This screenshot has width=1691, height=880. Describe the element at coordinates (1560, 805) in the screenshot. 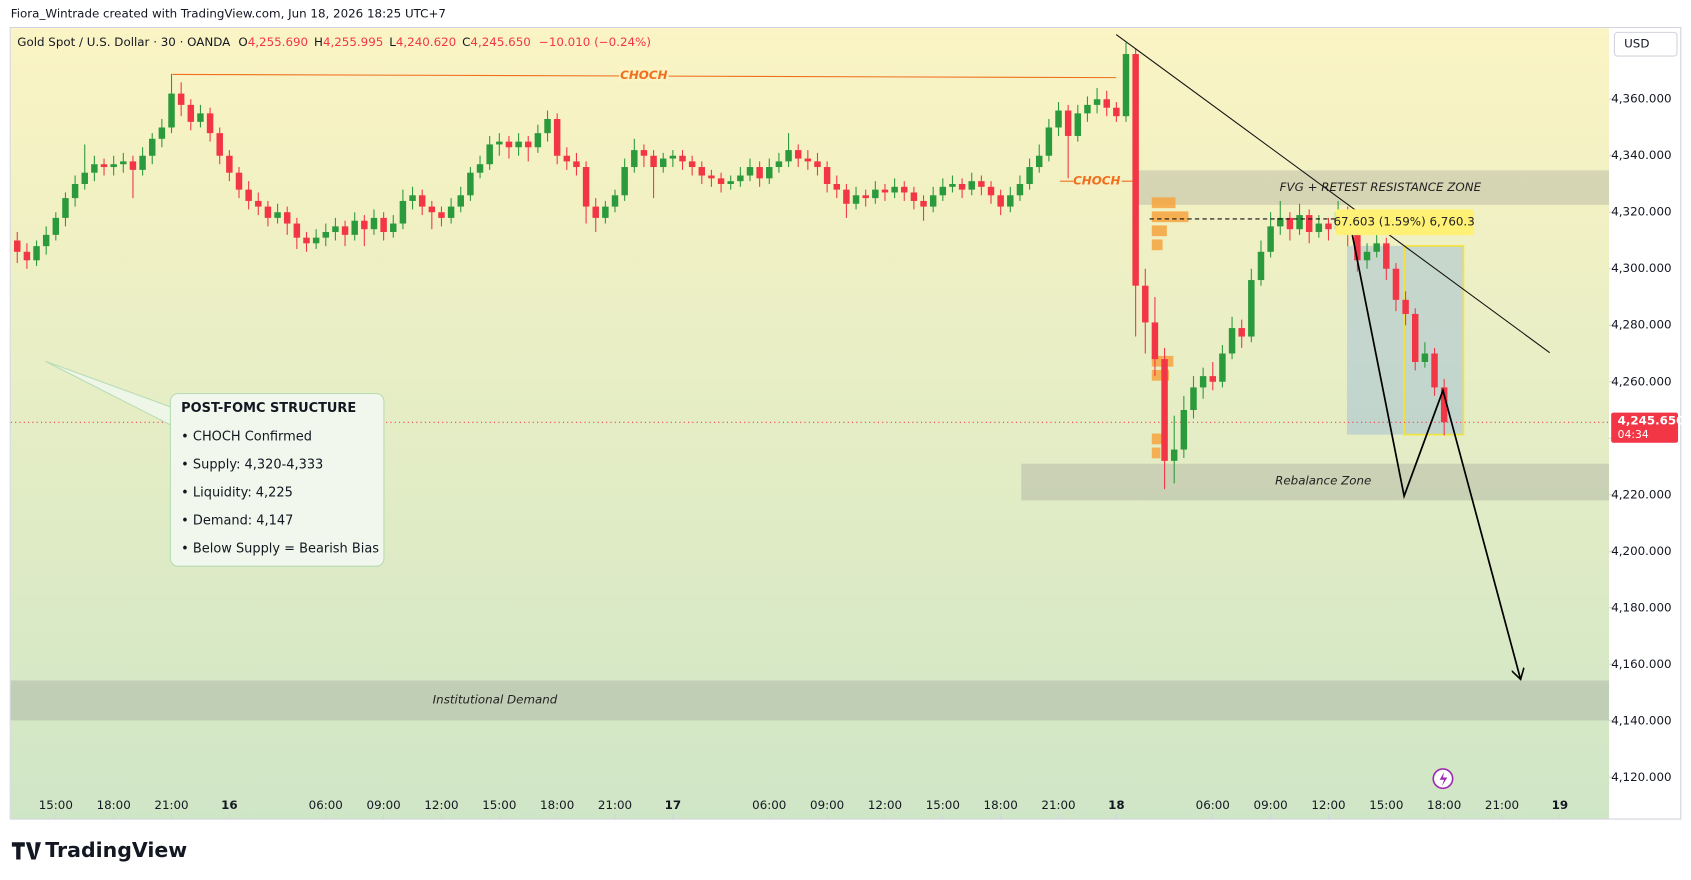

I see `x-tick-label: 19` at that location.